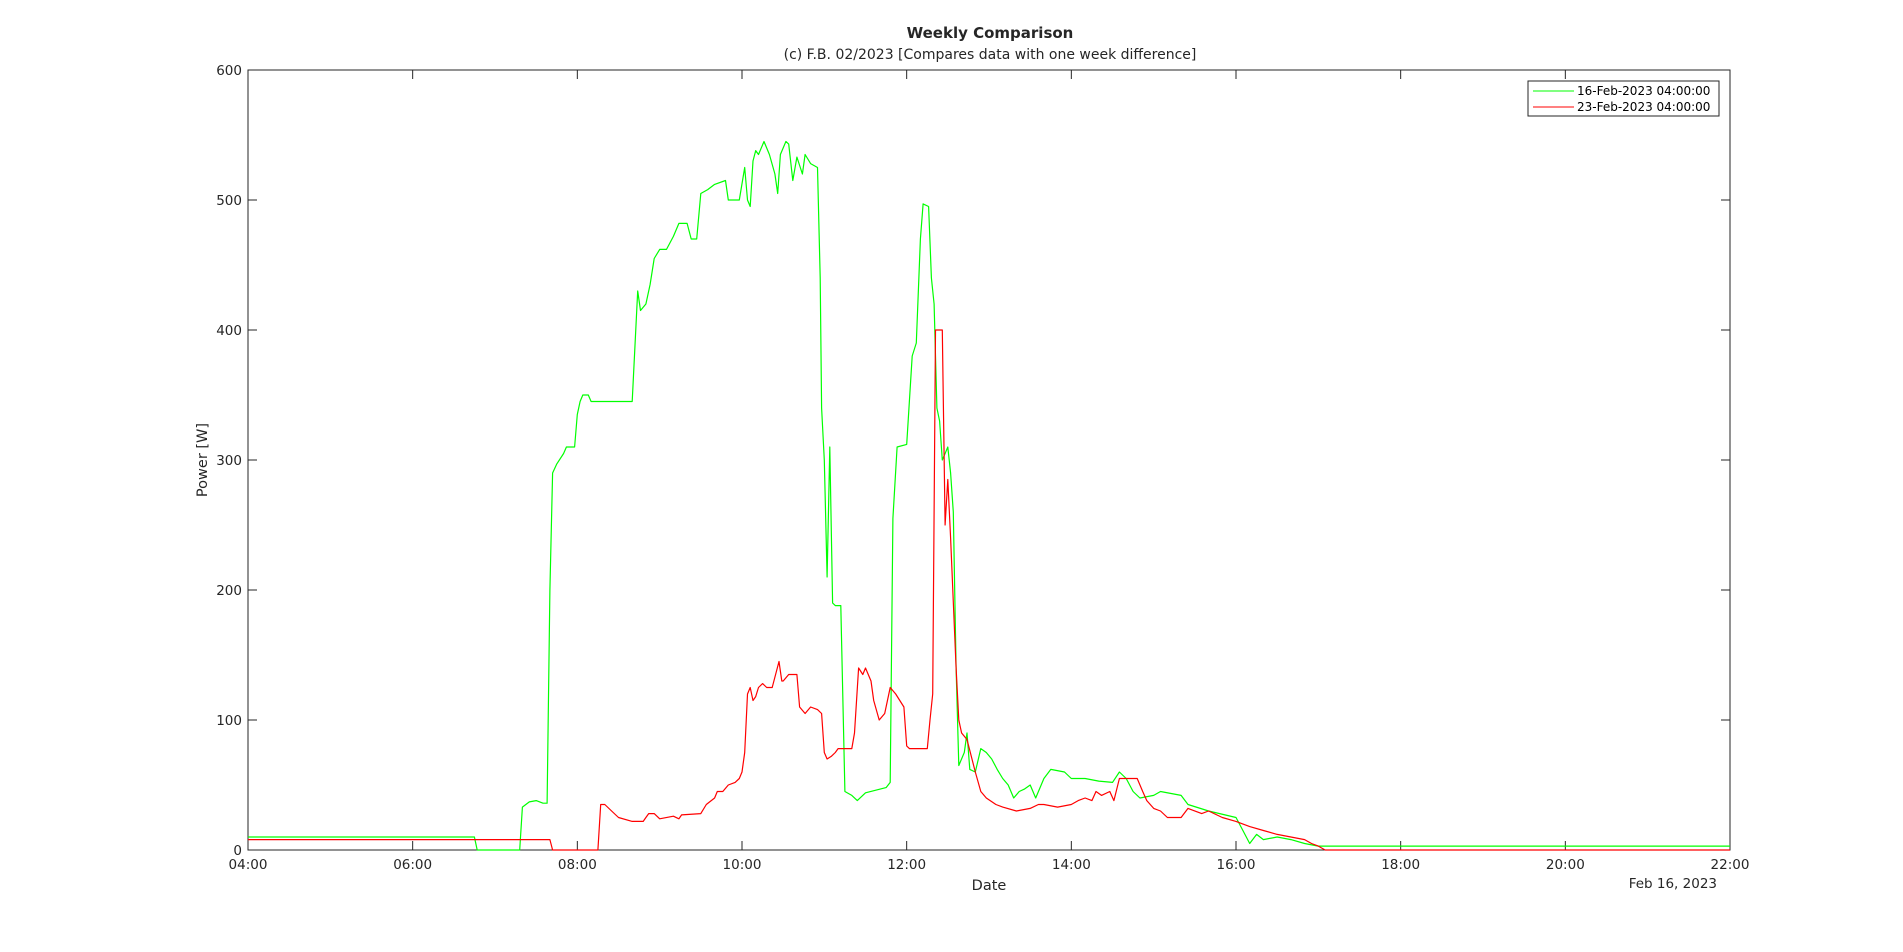  What do you see at coordinates (203, 460) in the screenshot?
I see `y-axis-label: Power [W]` at bounding box center [203, 460].